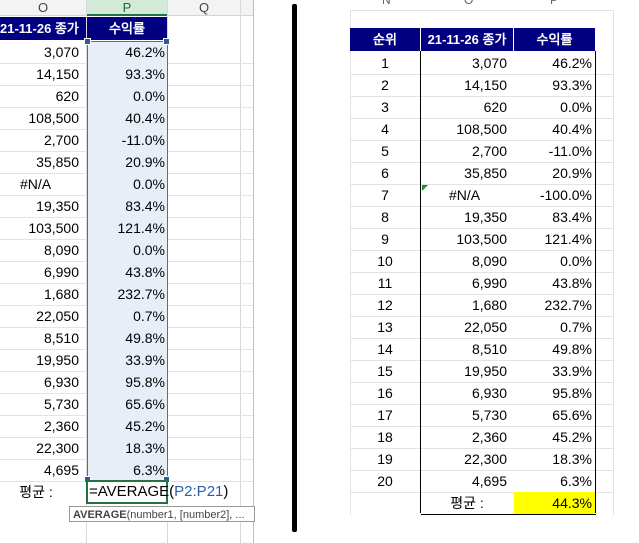 The width and height of the screenshot is (639, 543). What do you see at coordinates (43, 8) in the screenshot?
I see `column-header-o: O` at bounding box center [43, 8].